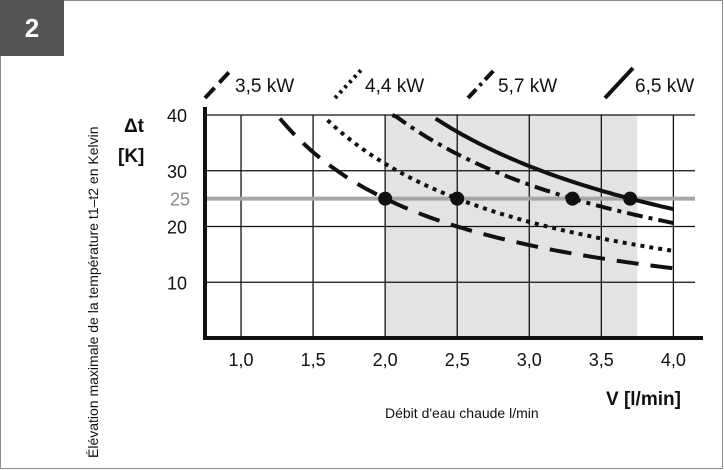 This screenshot has width=724, height=470. I want to click on legend: 3,5 kW 4,4 kW 5,7 kW 6,5 kW, so click(448, 83).